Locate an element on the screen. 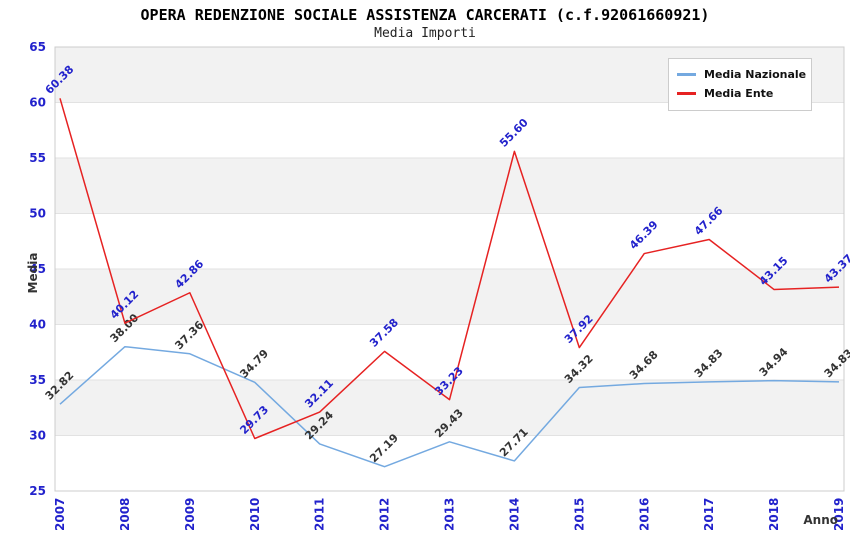 This screenshot has width=850, height=550. legend-item-nazionale: Media Nazionale is located at coordinates (744, 74).